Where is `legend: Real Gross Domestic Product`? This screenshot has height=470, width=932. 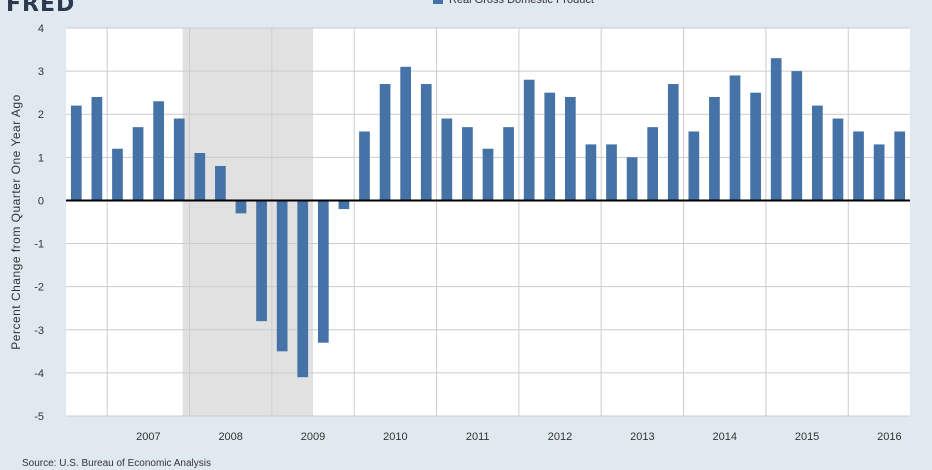 legend: Real Gross Domestic Product is located at coordinates (513, 3).